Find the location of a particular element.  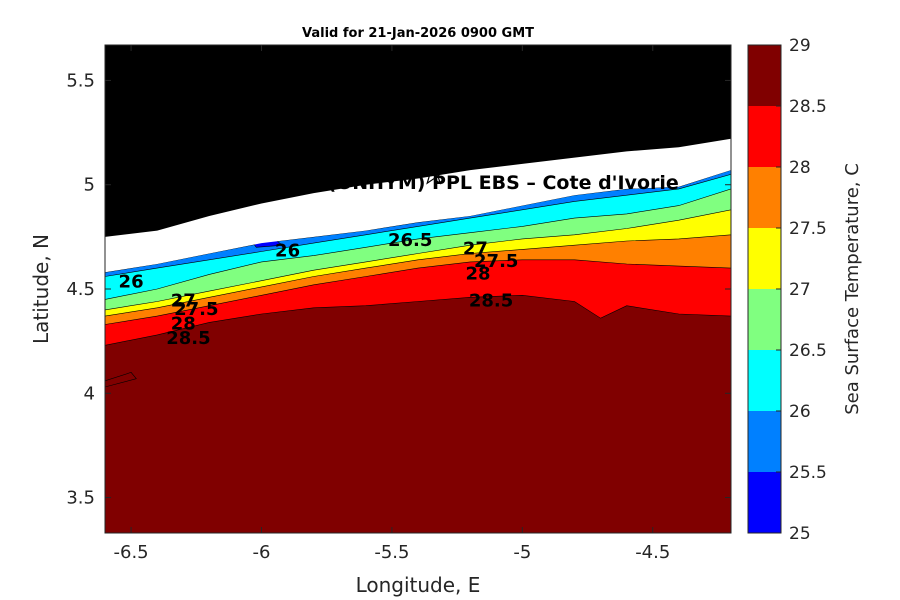

site-star-marker is located at coordinates (433, 173).